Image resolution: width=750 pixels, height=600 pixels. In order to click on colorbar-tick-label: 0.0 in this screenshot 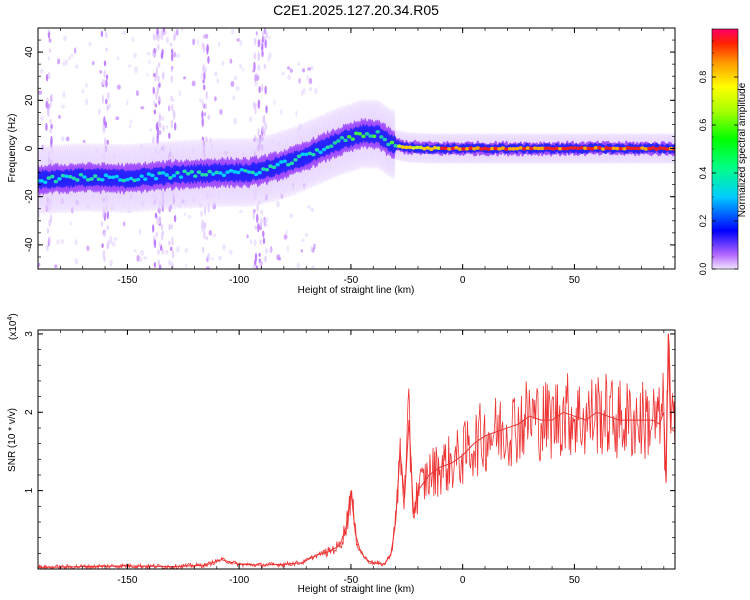, I will do `click(703, 269)`.